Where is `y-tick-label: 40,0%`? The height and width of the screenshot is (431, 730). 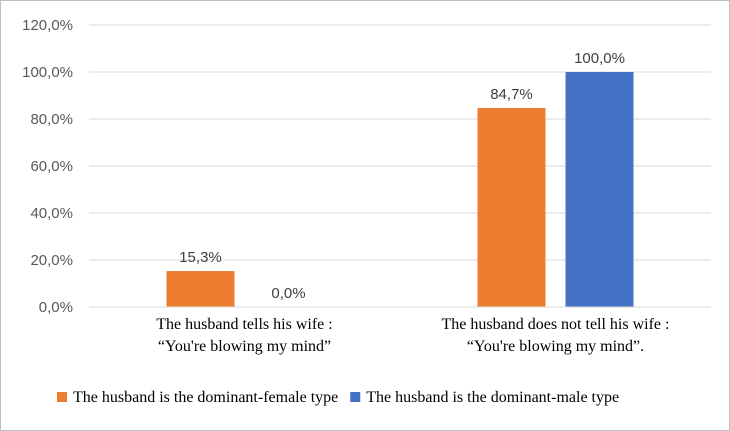
y-tick-label: 40,0% is located at coordinates (51, 213).